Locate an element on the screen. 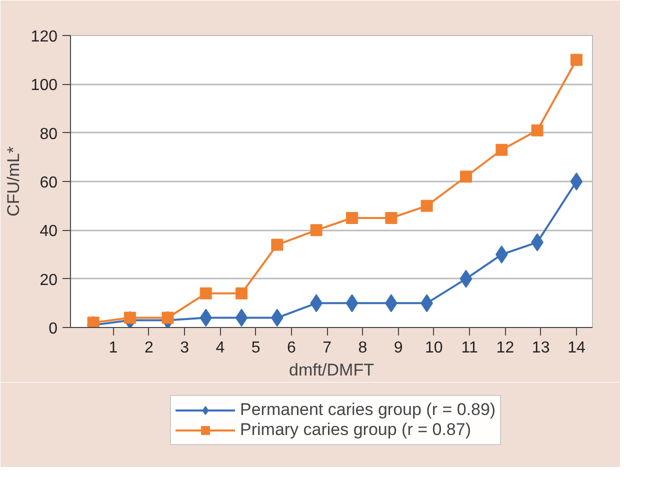  y-tick-label: 80 is located at coordinates (49, 134).